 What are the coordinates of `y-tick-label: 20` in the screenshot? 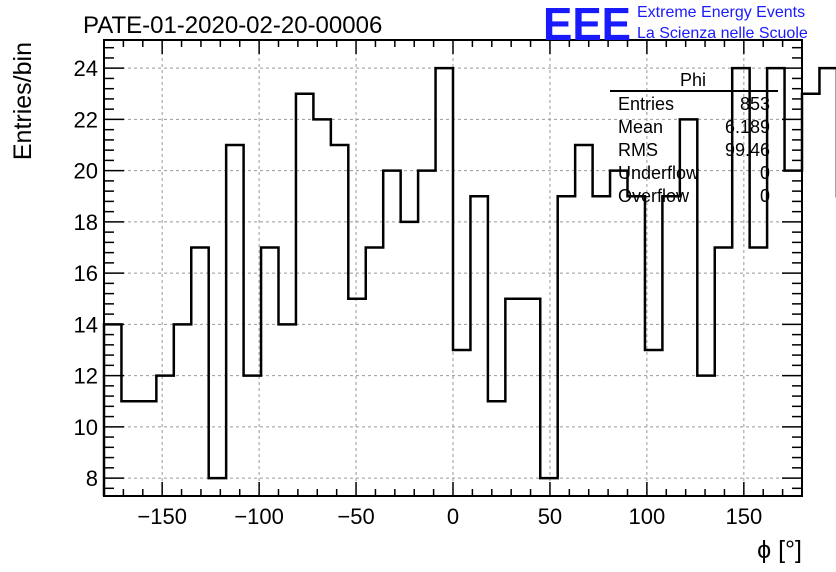 It's located at (86, 171).